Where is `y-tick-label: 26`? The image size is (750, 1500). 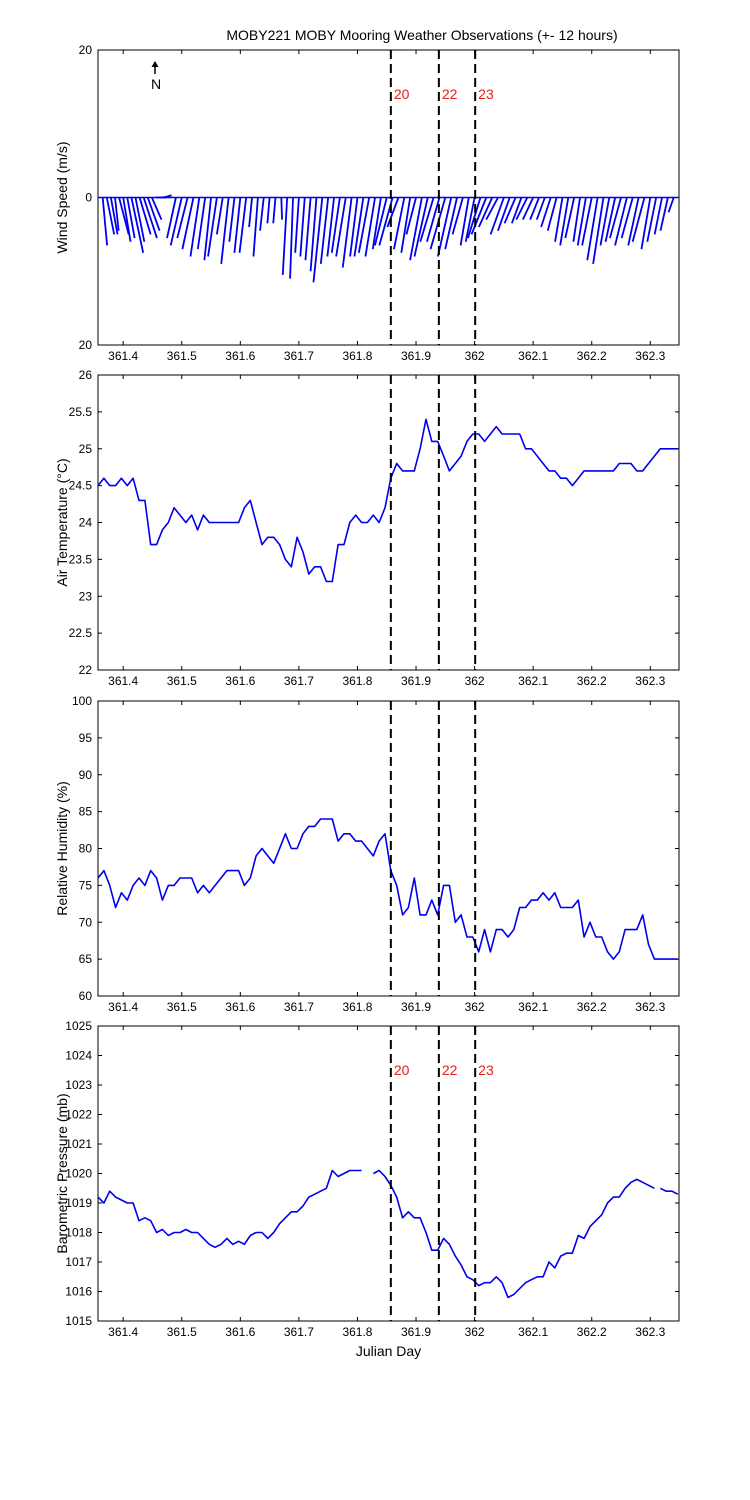
y-tick-label: 26 is located at coordinates (86, 375).